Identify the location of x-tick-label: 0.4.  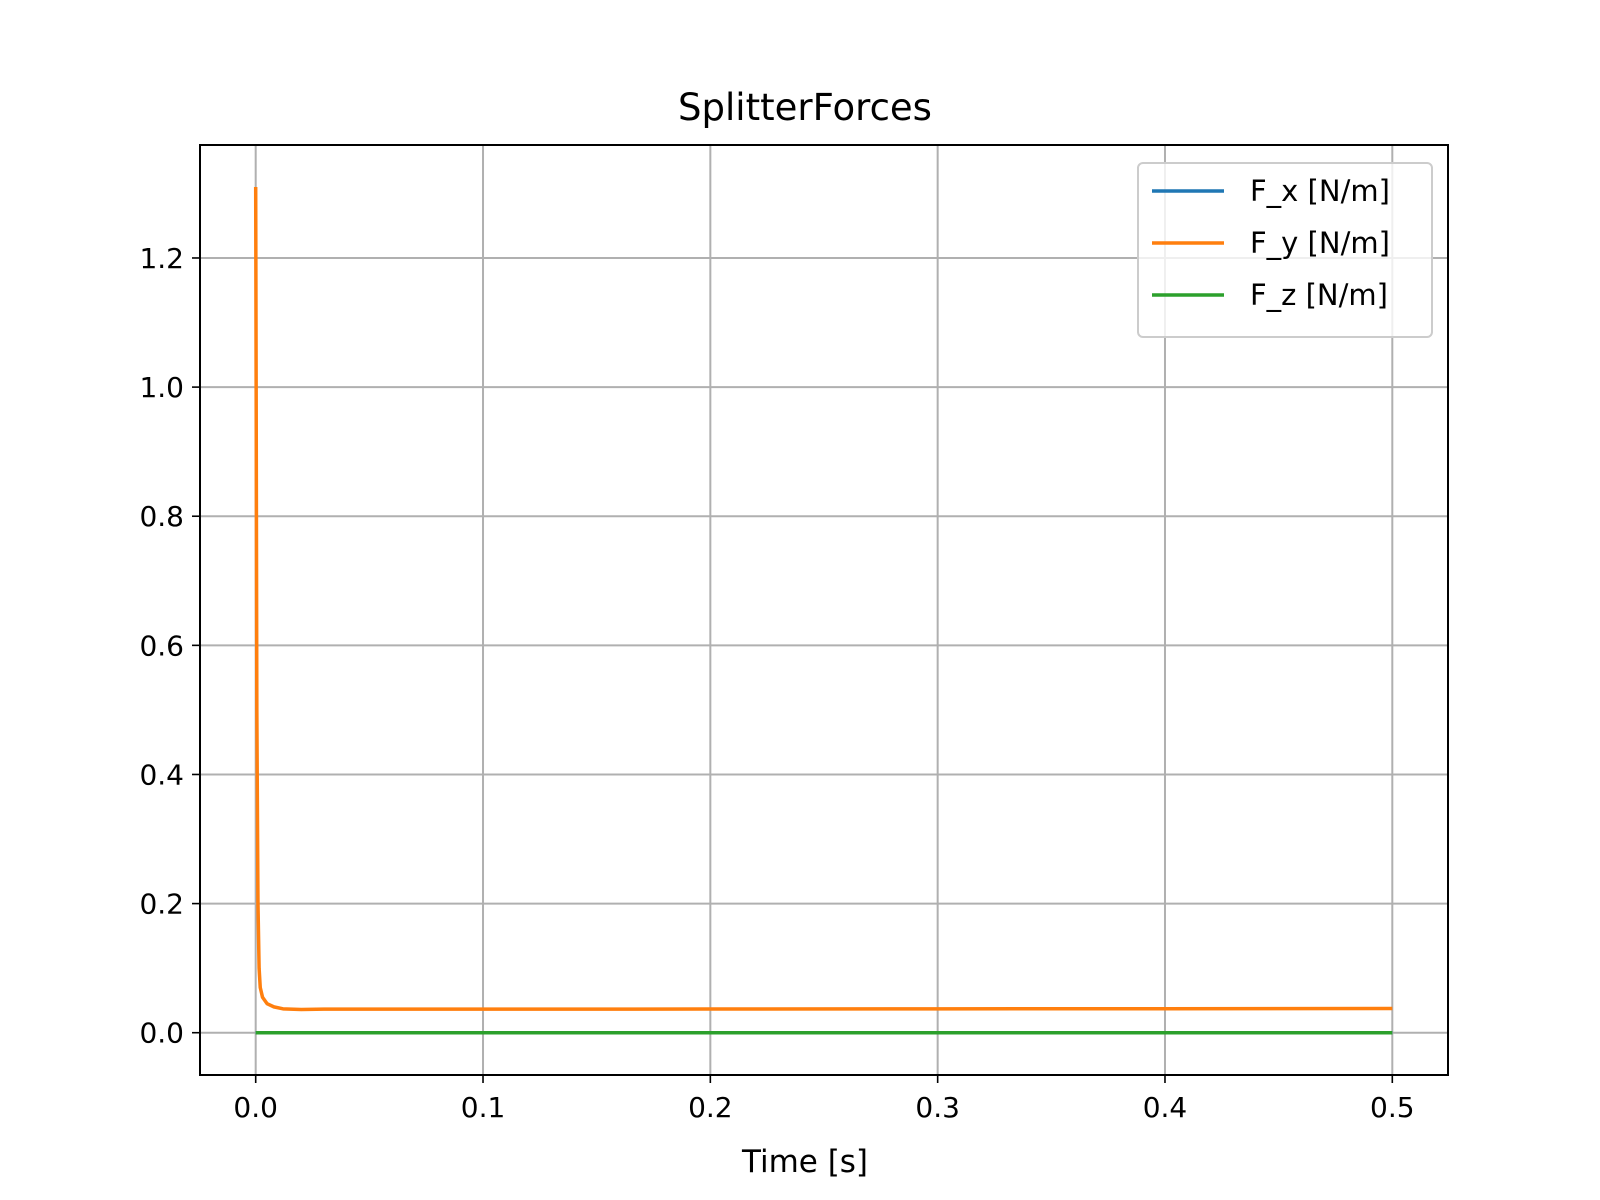
(1165, 1107).